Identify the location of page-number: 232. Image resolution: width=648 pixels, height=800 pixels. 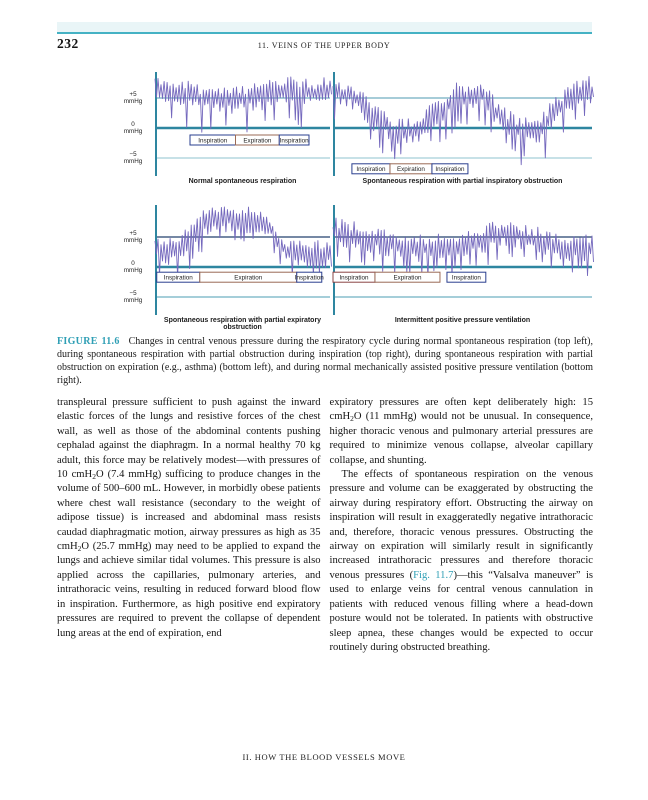
(68, 43).